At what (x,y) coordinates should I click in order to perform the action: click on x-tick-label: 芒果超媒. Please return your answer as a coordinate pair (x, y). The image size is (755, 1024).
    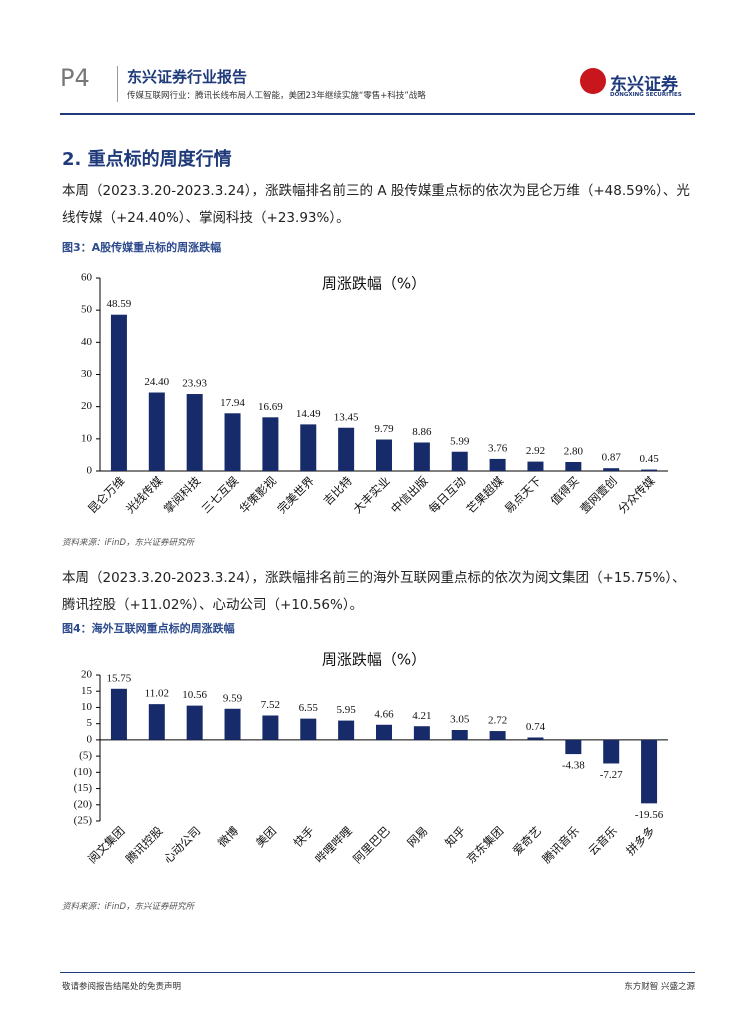
    Looking at the image, I should click on (485, 494).